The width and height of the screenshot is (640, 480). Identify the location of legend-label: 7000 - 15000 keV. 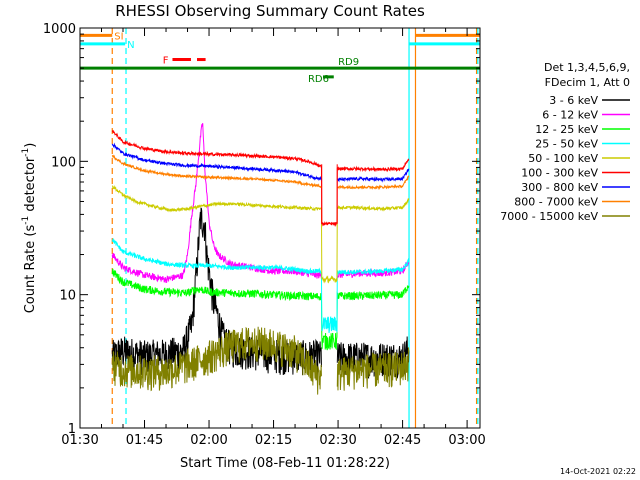
(549, 216).